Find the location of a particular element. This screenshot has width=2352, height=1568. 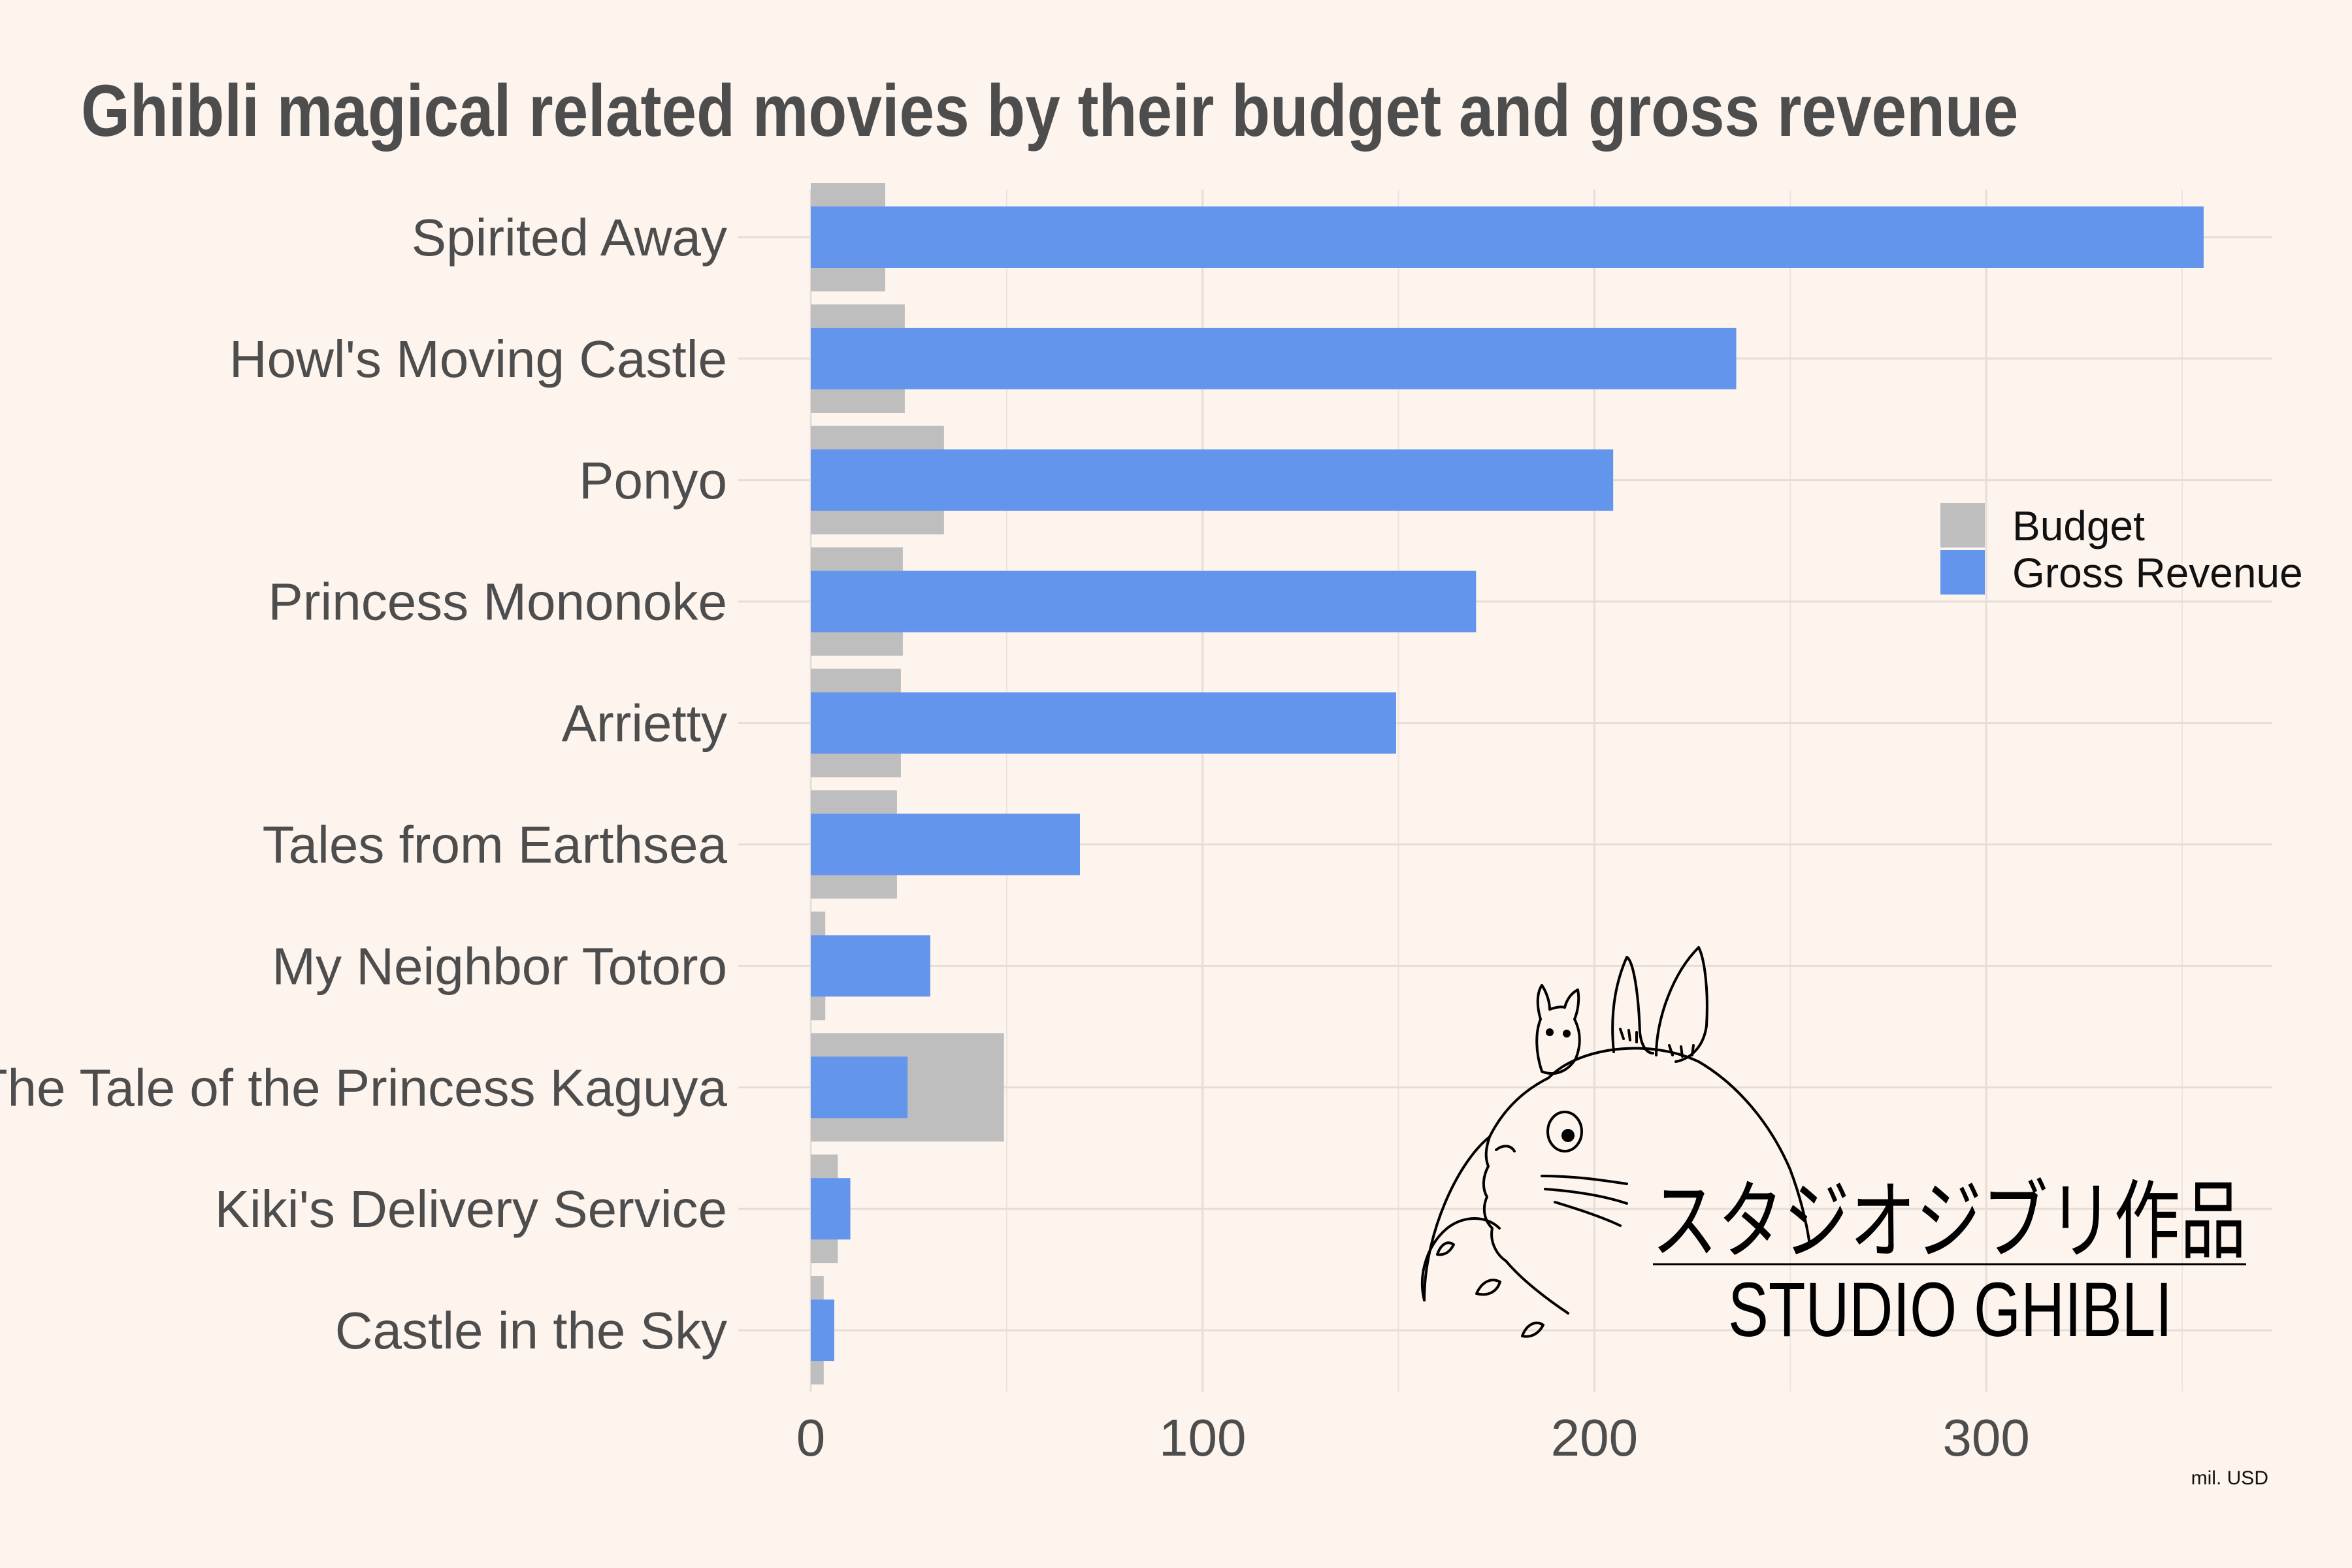

logo-kana-text: スタジオジブリ作品 is located at coordinates (1949, 1221).